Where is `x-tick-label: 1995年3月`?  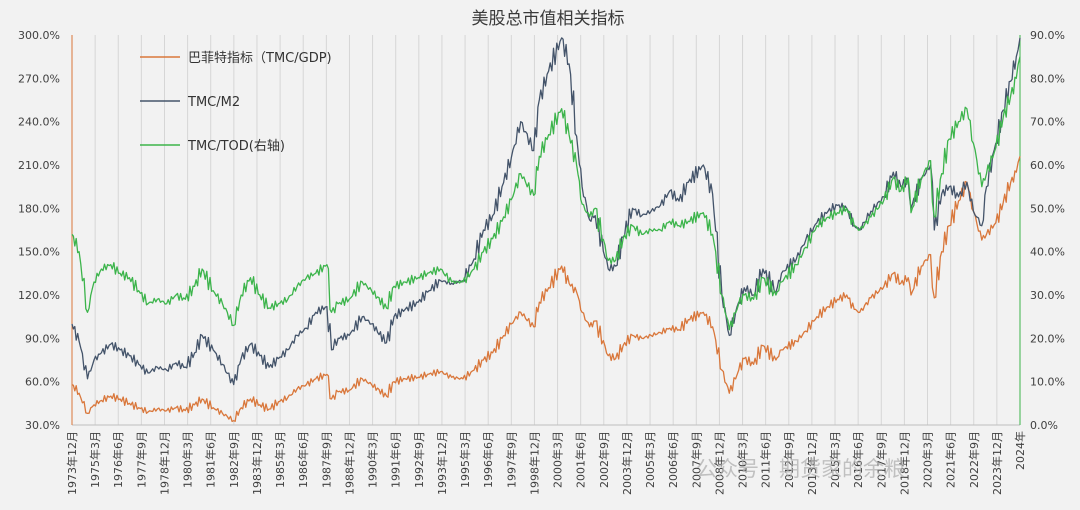 x-tick-label: 1995年3月 is located at coordinates (465, 459).